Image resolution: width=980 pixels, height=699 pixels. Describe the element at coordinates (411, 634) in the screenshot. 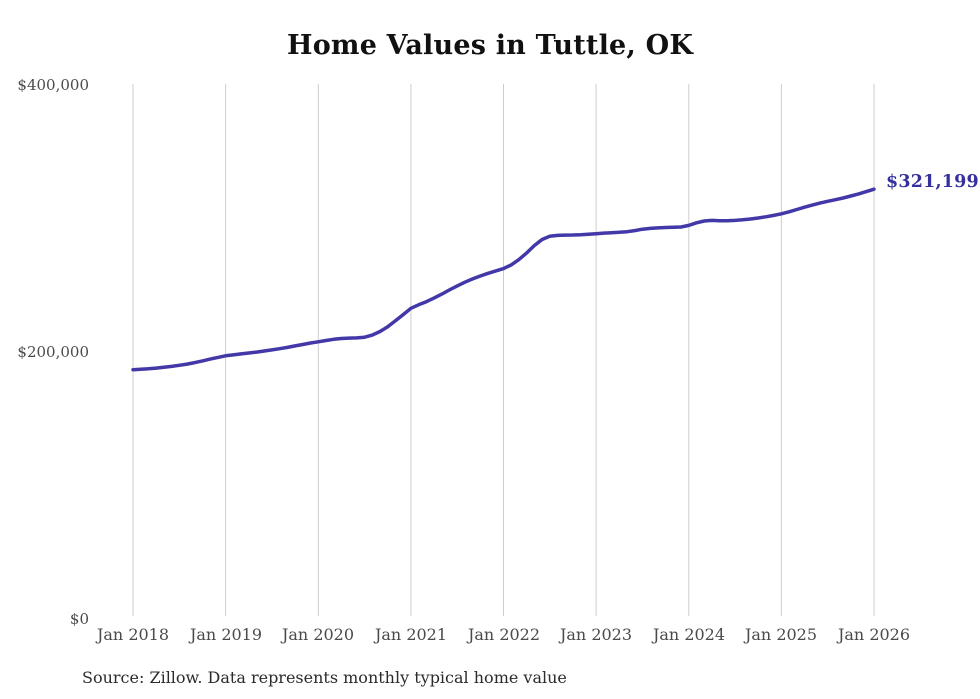

I see `x-tick-2021: Jan 2021` at that location.